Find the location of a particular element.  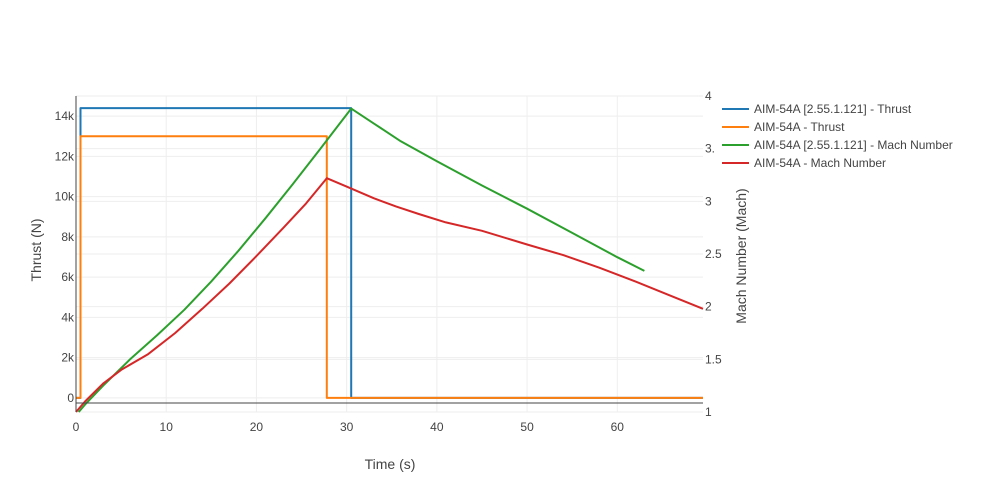

legend-item-4: AIM-54A - Mach Number is located at coordinates (804, 163).